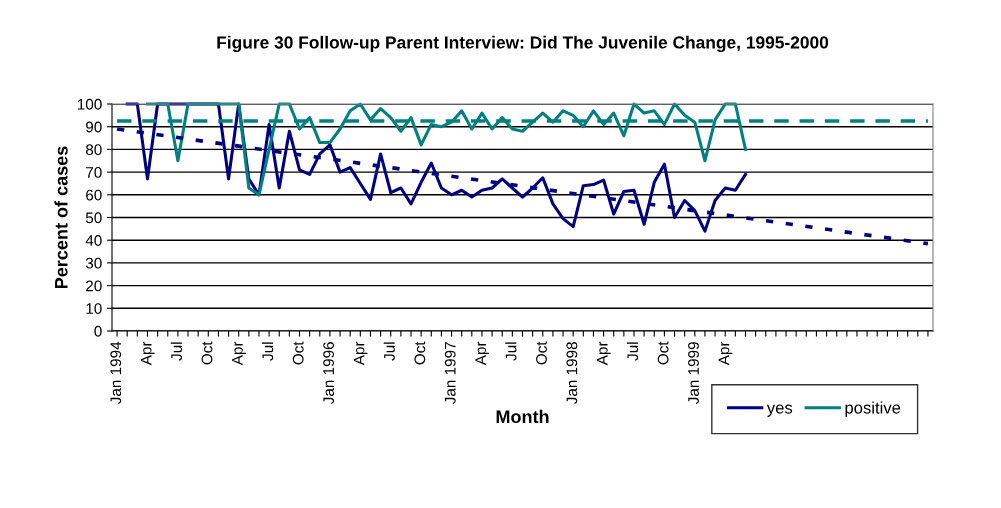 The height and width of the screenshot is (508, 1001). Describe the element at coordinates (89, 104) in the screenshot. I see `y-tick-label: 100` at that location.